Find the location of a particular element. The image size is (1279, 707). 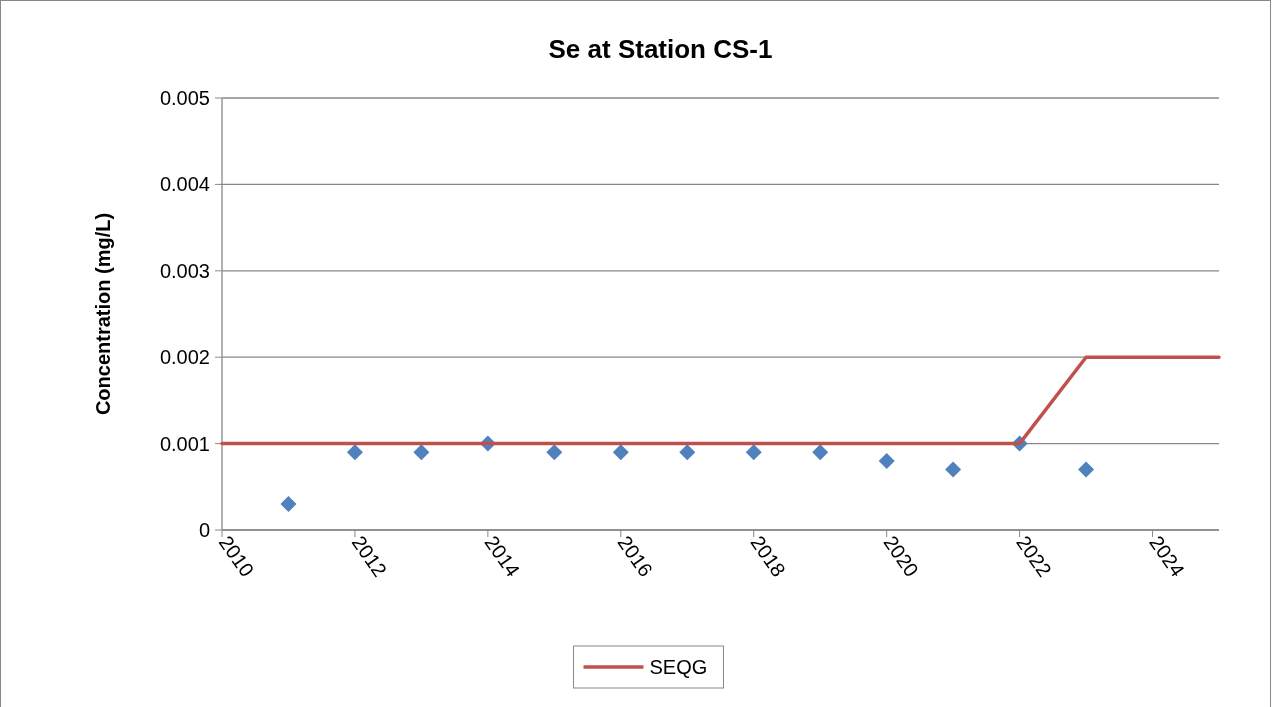

y-tick-label: 0.003 is located at coordinates (184, 270).